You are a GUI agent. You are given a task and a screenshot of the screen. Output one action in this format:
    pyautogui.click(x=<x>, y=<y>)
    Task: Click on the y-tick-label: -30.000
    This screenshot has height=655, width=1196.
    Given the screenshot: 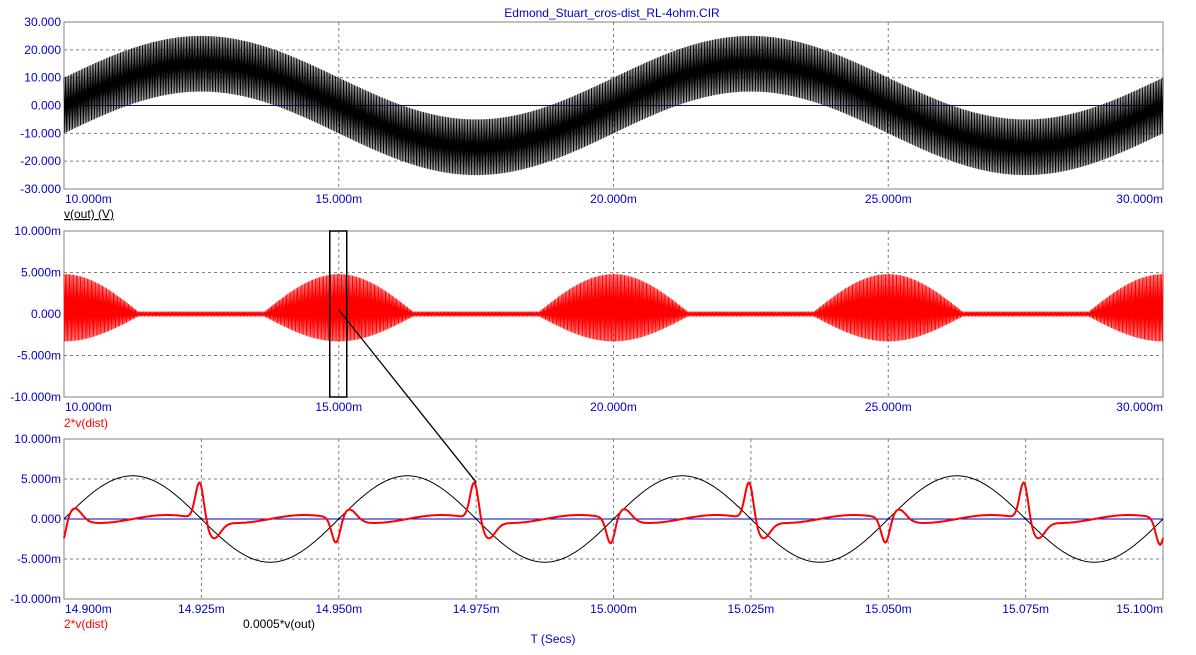 What is the action you would take?
    pyautogui.click(x=40, y=189)
    